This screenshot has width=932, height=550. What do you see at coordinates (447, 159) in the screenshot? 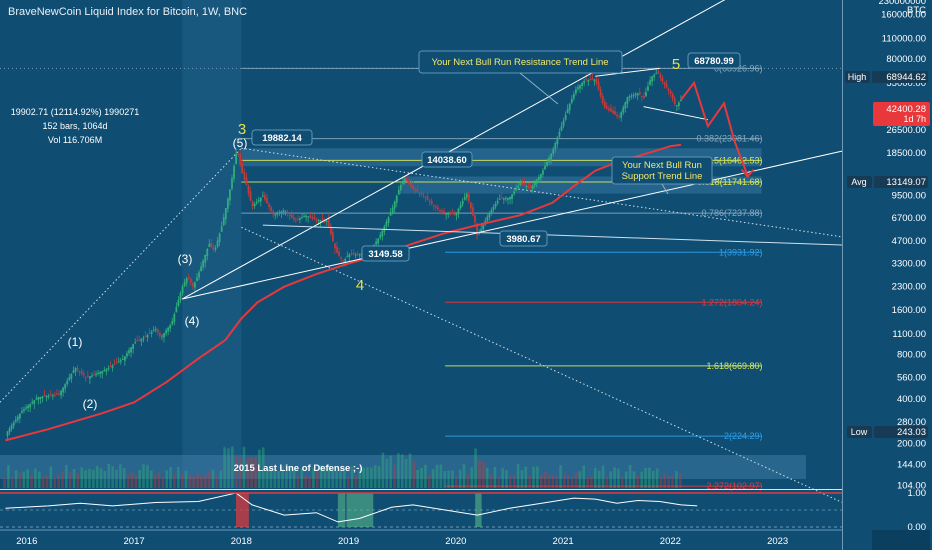
I see `price-label-14038-box` at bounding box center [447, 159].